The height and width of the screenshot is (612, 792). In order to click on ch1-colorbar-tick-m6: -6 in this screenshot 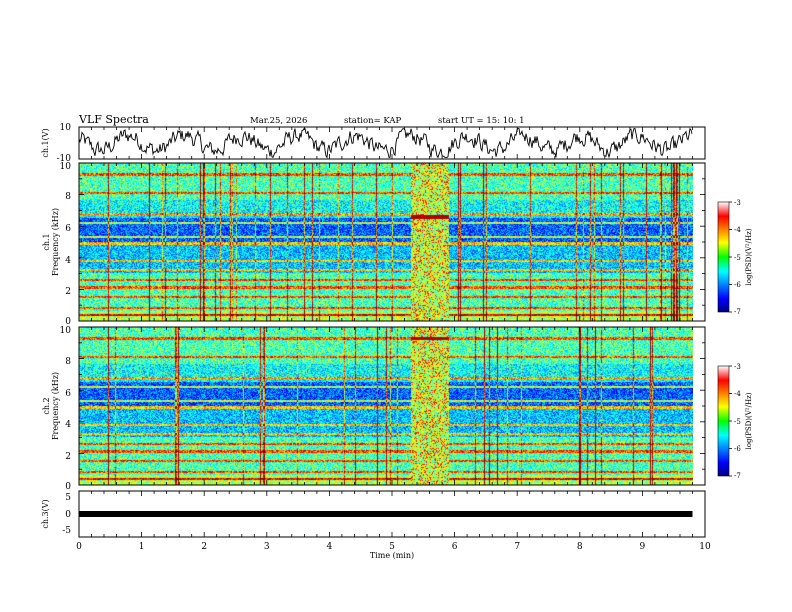, I will do `click(737, 285)`.